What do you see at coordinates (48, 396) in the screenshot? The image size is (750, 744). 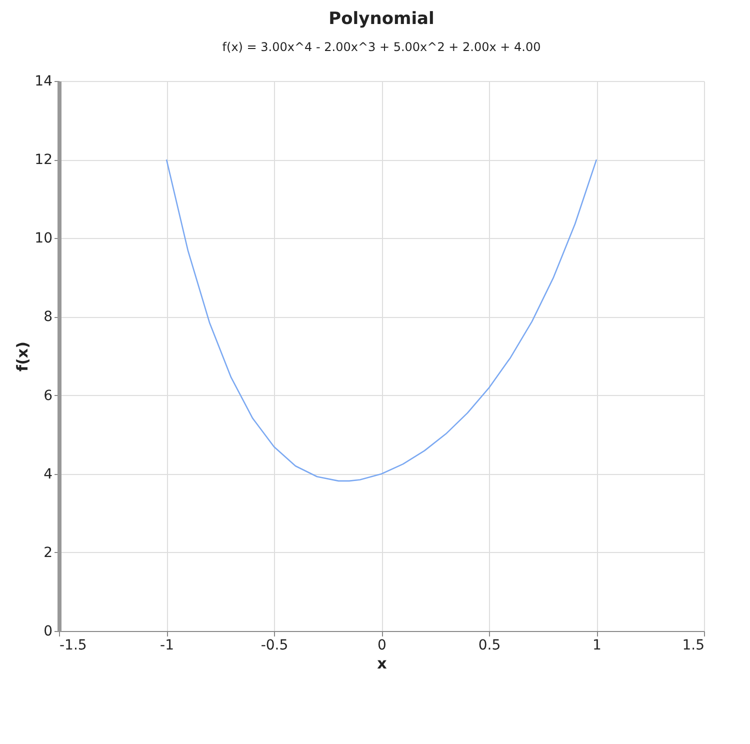 I see `y-tick-label: 6` at bounding box center [48, 396].